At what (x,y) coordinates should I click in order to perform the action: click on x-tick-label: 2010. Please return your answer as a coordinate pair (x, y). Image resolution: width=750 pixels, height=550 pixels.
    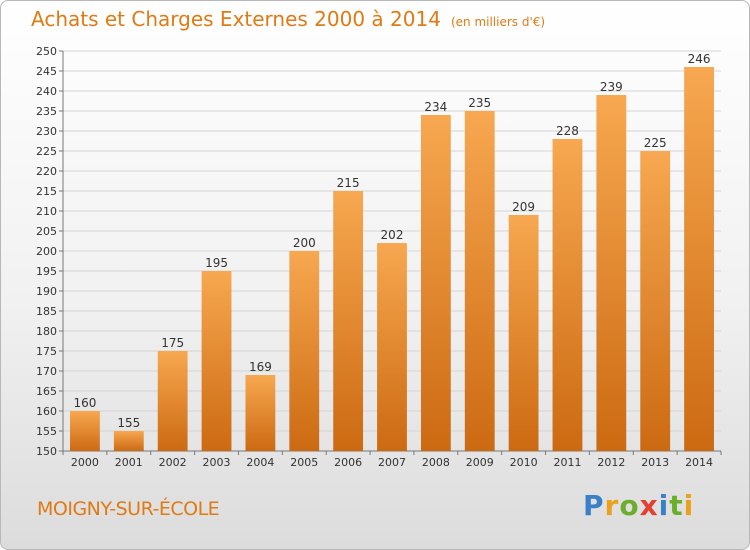
    Looking at the image, I should click on (524, 462).